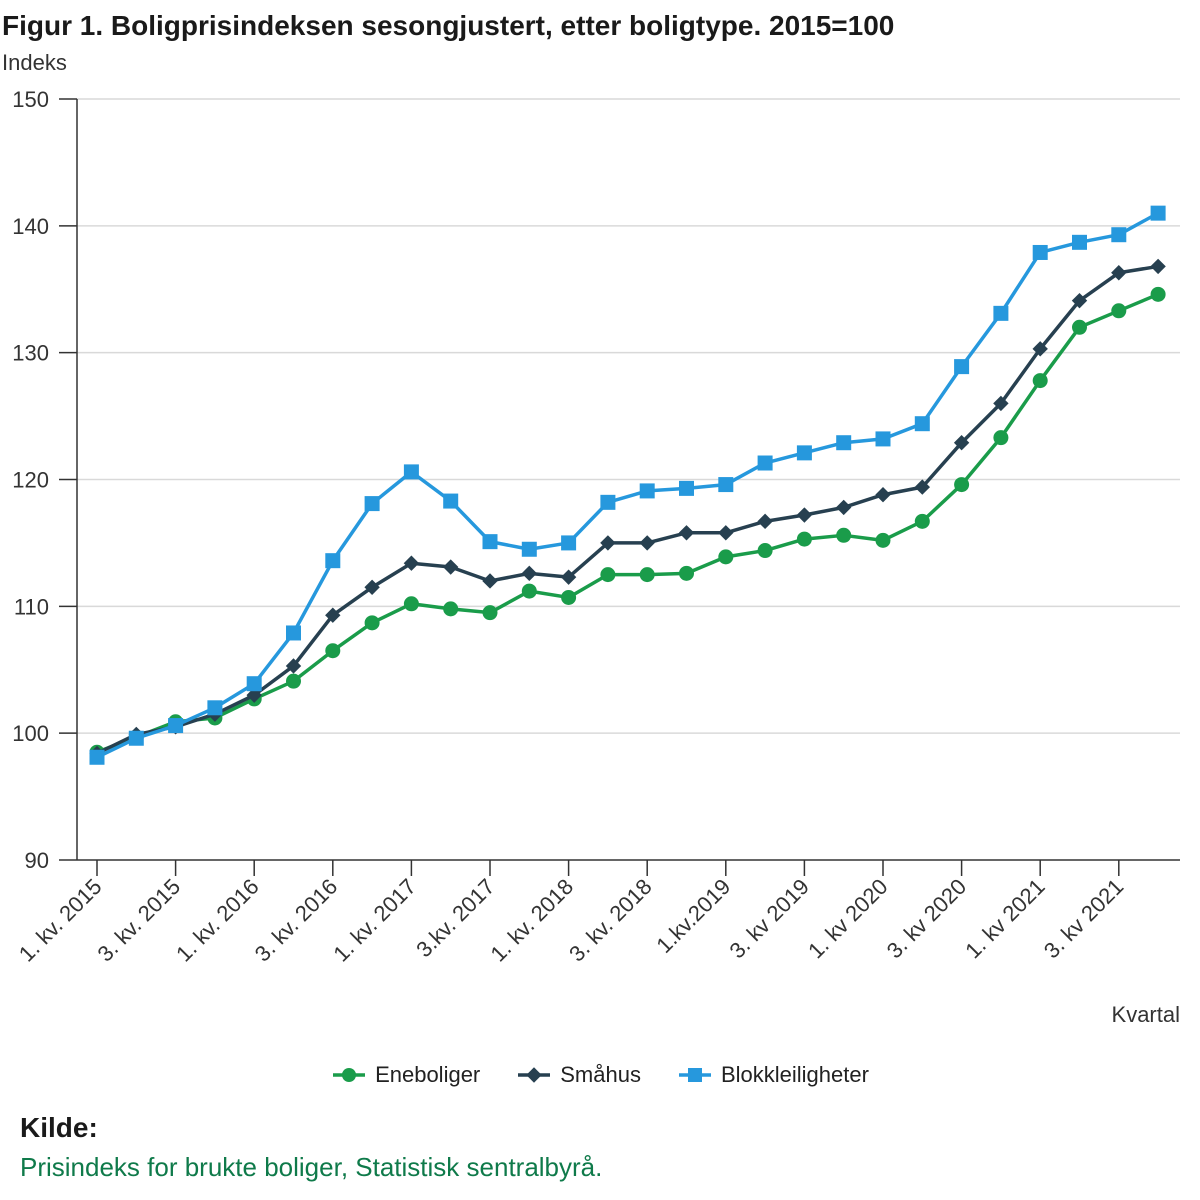 This screenshot has width=1200, height=1200. What do you see at coordinates (768, 918) in the screenshot?
I see `x-tick-label: 3. kv 2019` at bounding box center [768, 918].